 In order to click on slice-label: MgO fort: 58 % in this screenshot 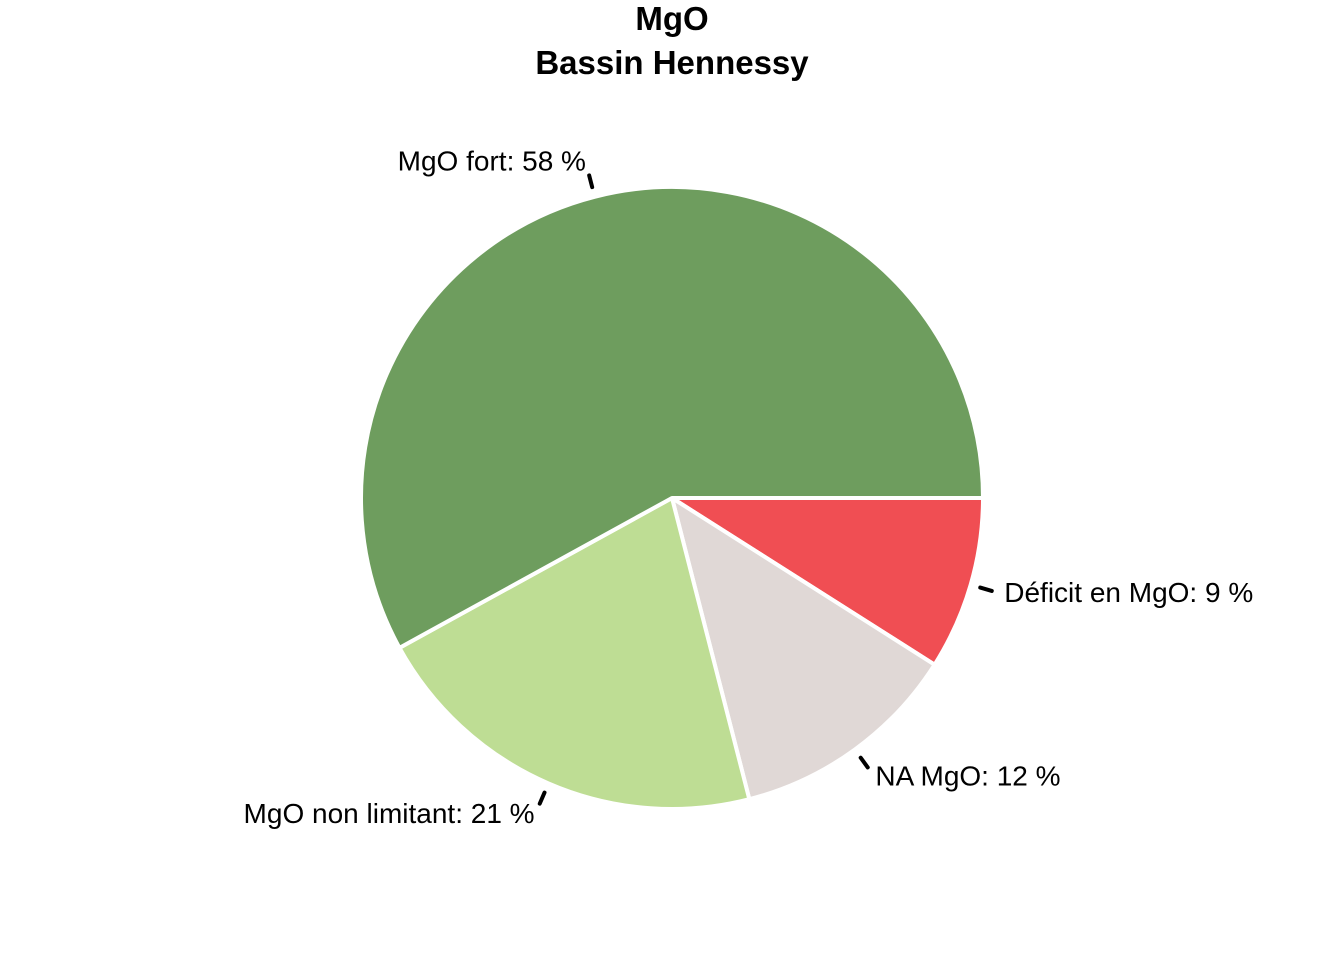, I will do `click(492, 160)`.